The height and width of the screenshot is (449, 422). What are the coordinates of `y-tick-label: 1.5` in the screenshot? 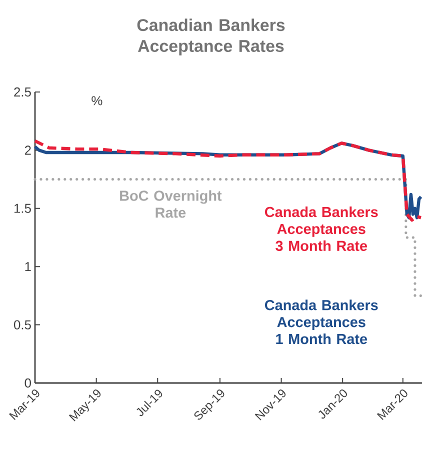 It's located at (22, 208).